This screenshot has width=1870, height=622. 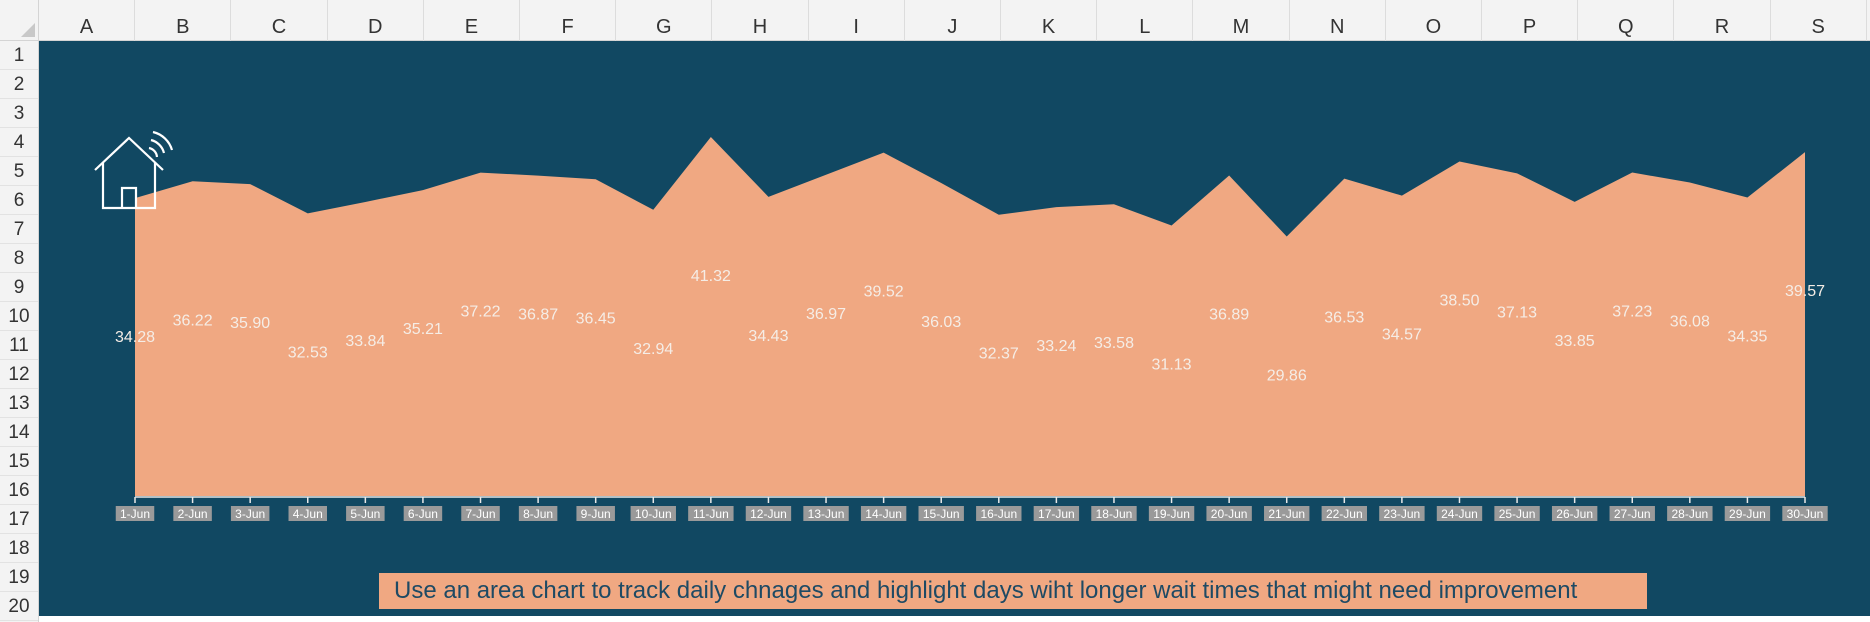 What do you see at coordinates (19, 113) in the screenshot?
I see `row-header-3: 3` at bounding box center [19, 113].